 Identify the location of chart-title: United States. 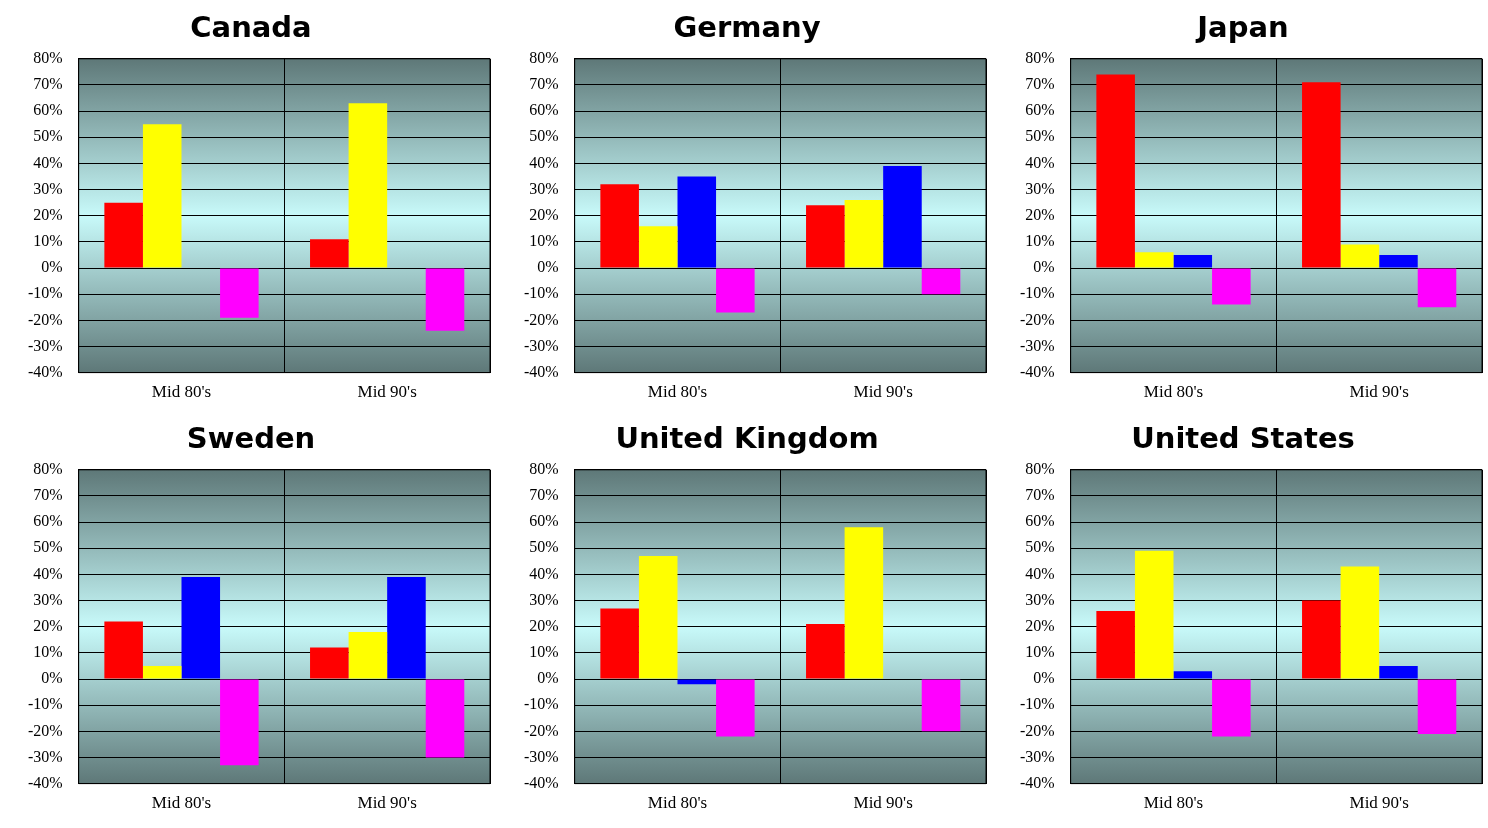
(1243, 437).